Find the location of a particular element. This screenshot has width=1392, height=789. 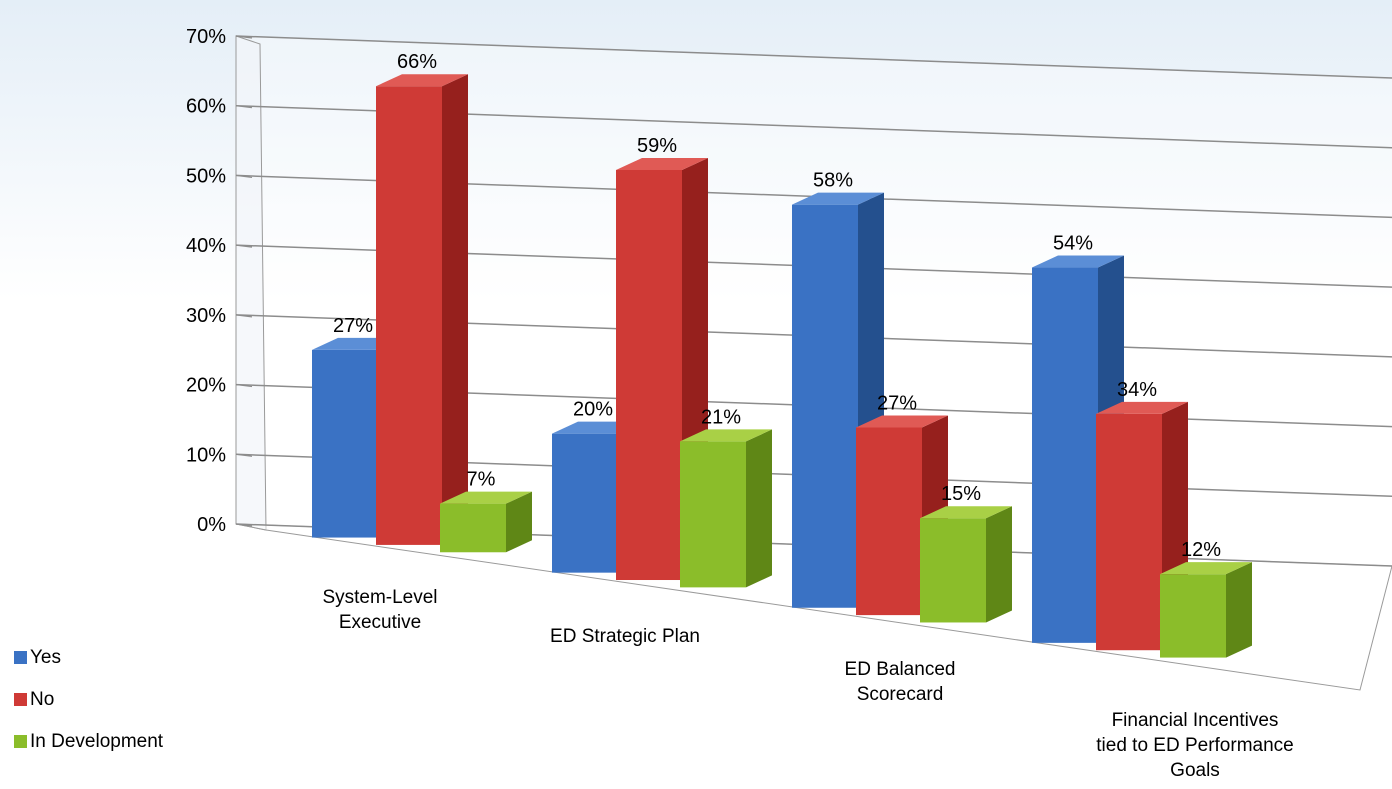

category-label: ED Strategic Plan is located at coordinates (625, 636).